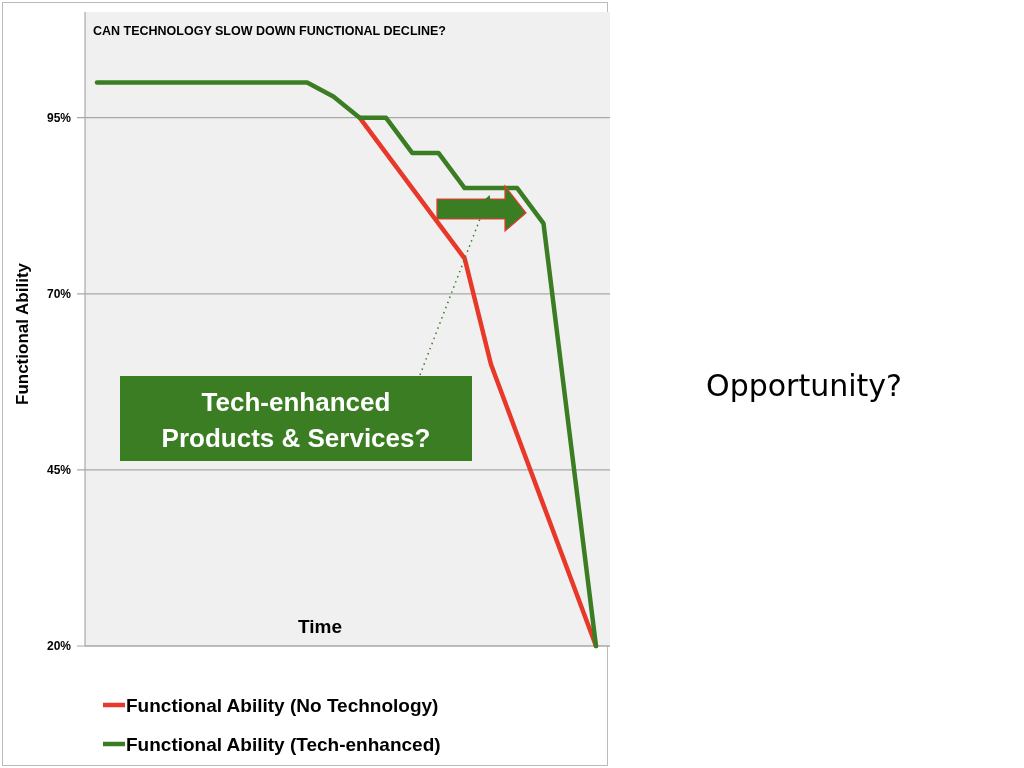  What do you see at coordinates (59, 646) in the screenshot?
I see `y-tick-label: 20%` at bounding box center [59, 646].